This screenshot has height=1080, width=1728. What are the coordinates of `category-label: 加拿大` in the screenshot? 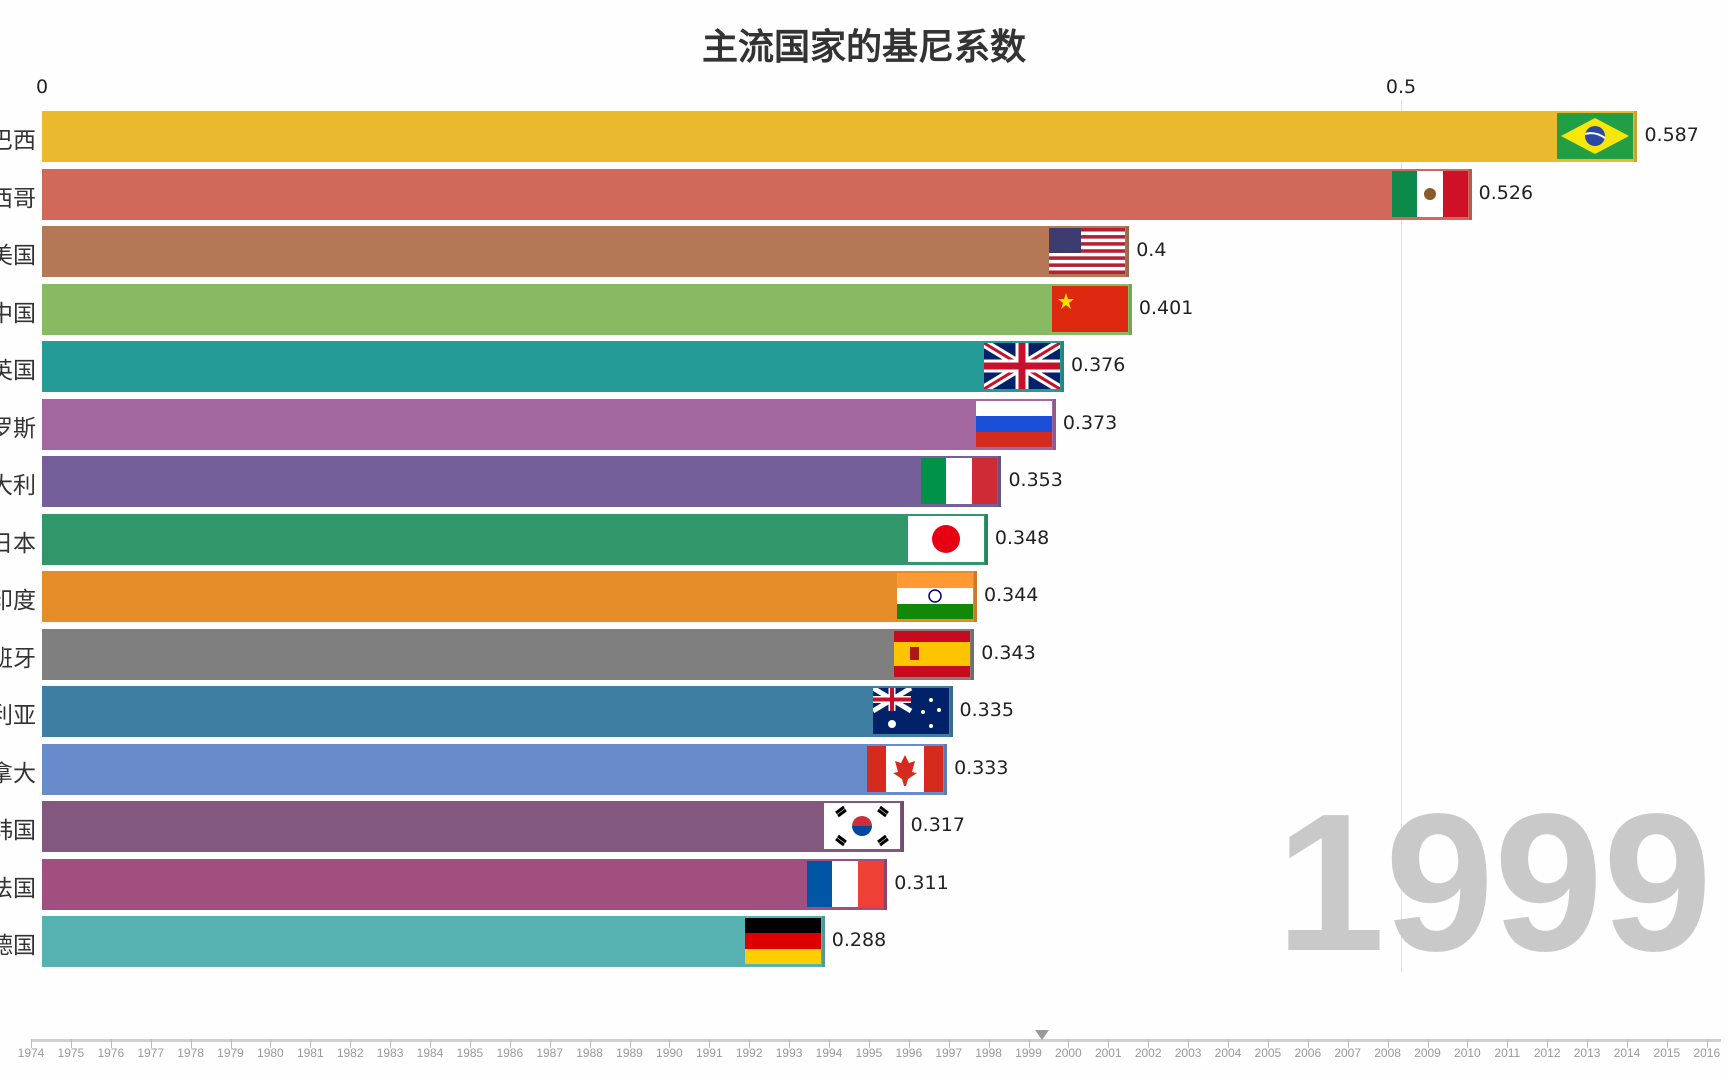 It's located at (18, 773).